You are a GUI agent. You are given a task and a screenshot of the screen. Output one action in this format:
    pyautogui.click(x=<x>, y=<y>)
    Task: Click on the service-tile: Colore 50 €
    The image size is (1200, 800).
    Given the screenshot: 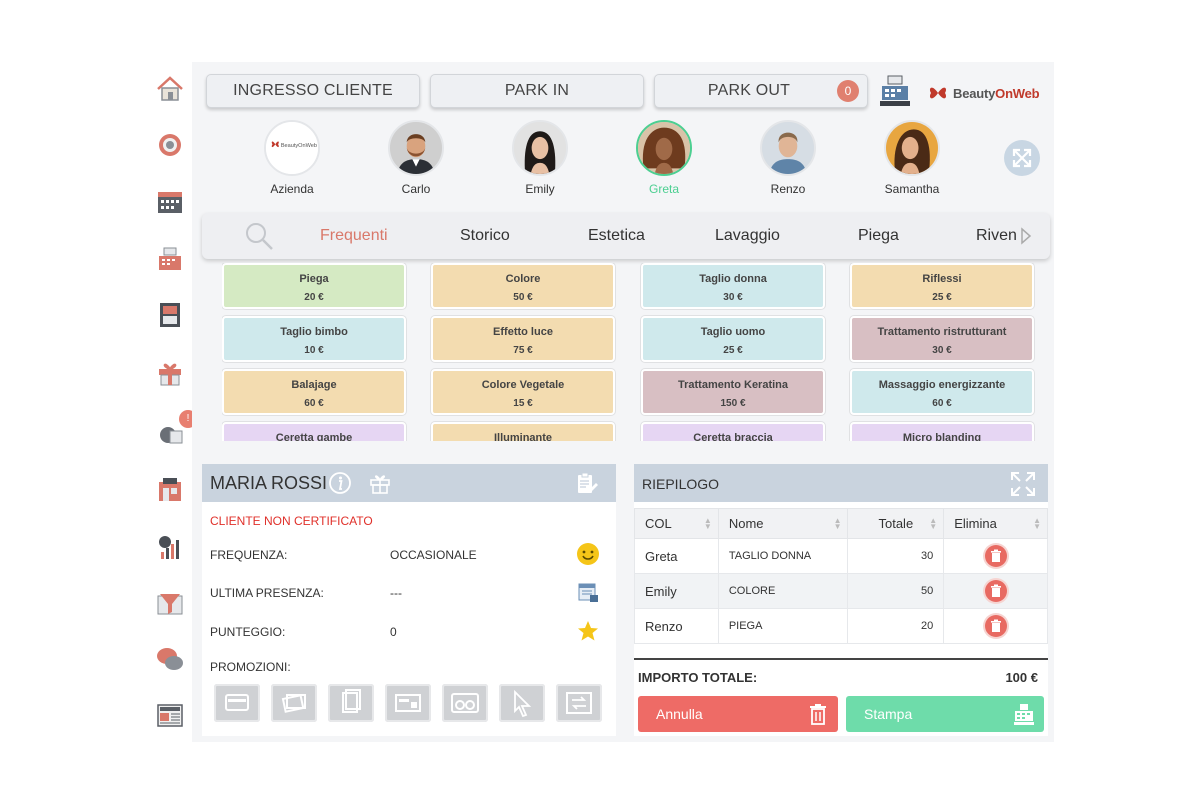 What is the action you would take?
    pyautogui.click(x=523, y=286)
    